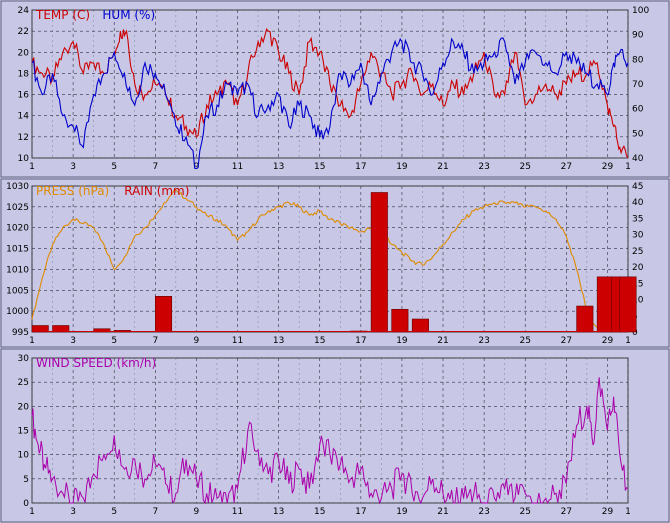 Image resolution: width=670 pixels, height=523 pixels. Describe the element at coordinates (128, 15) in the screenshot. I see `legend-entry: HUM (%)` at that location.